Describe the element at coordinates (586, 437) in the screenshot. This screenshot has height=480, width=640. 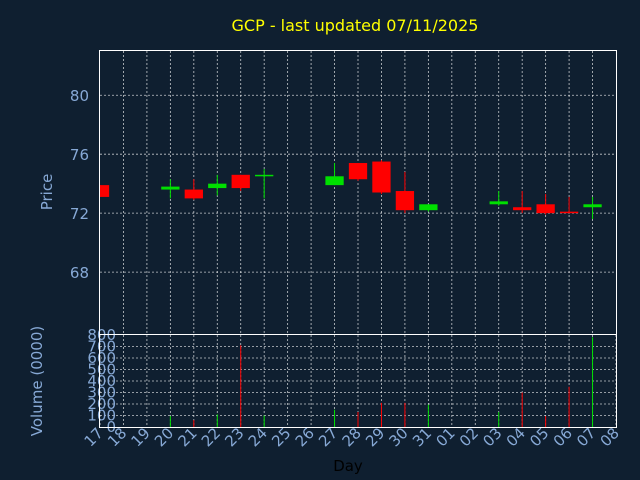
I see `x-tick-label: 07` at that location.